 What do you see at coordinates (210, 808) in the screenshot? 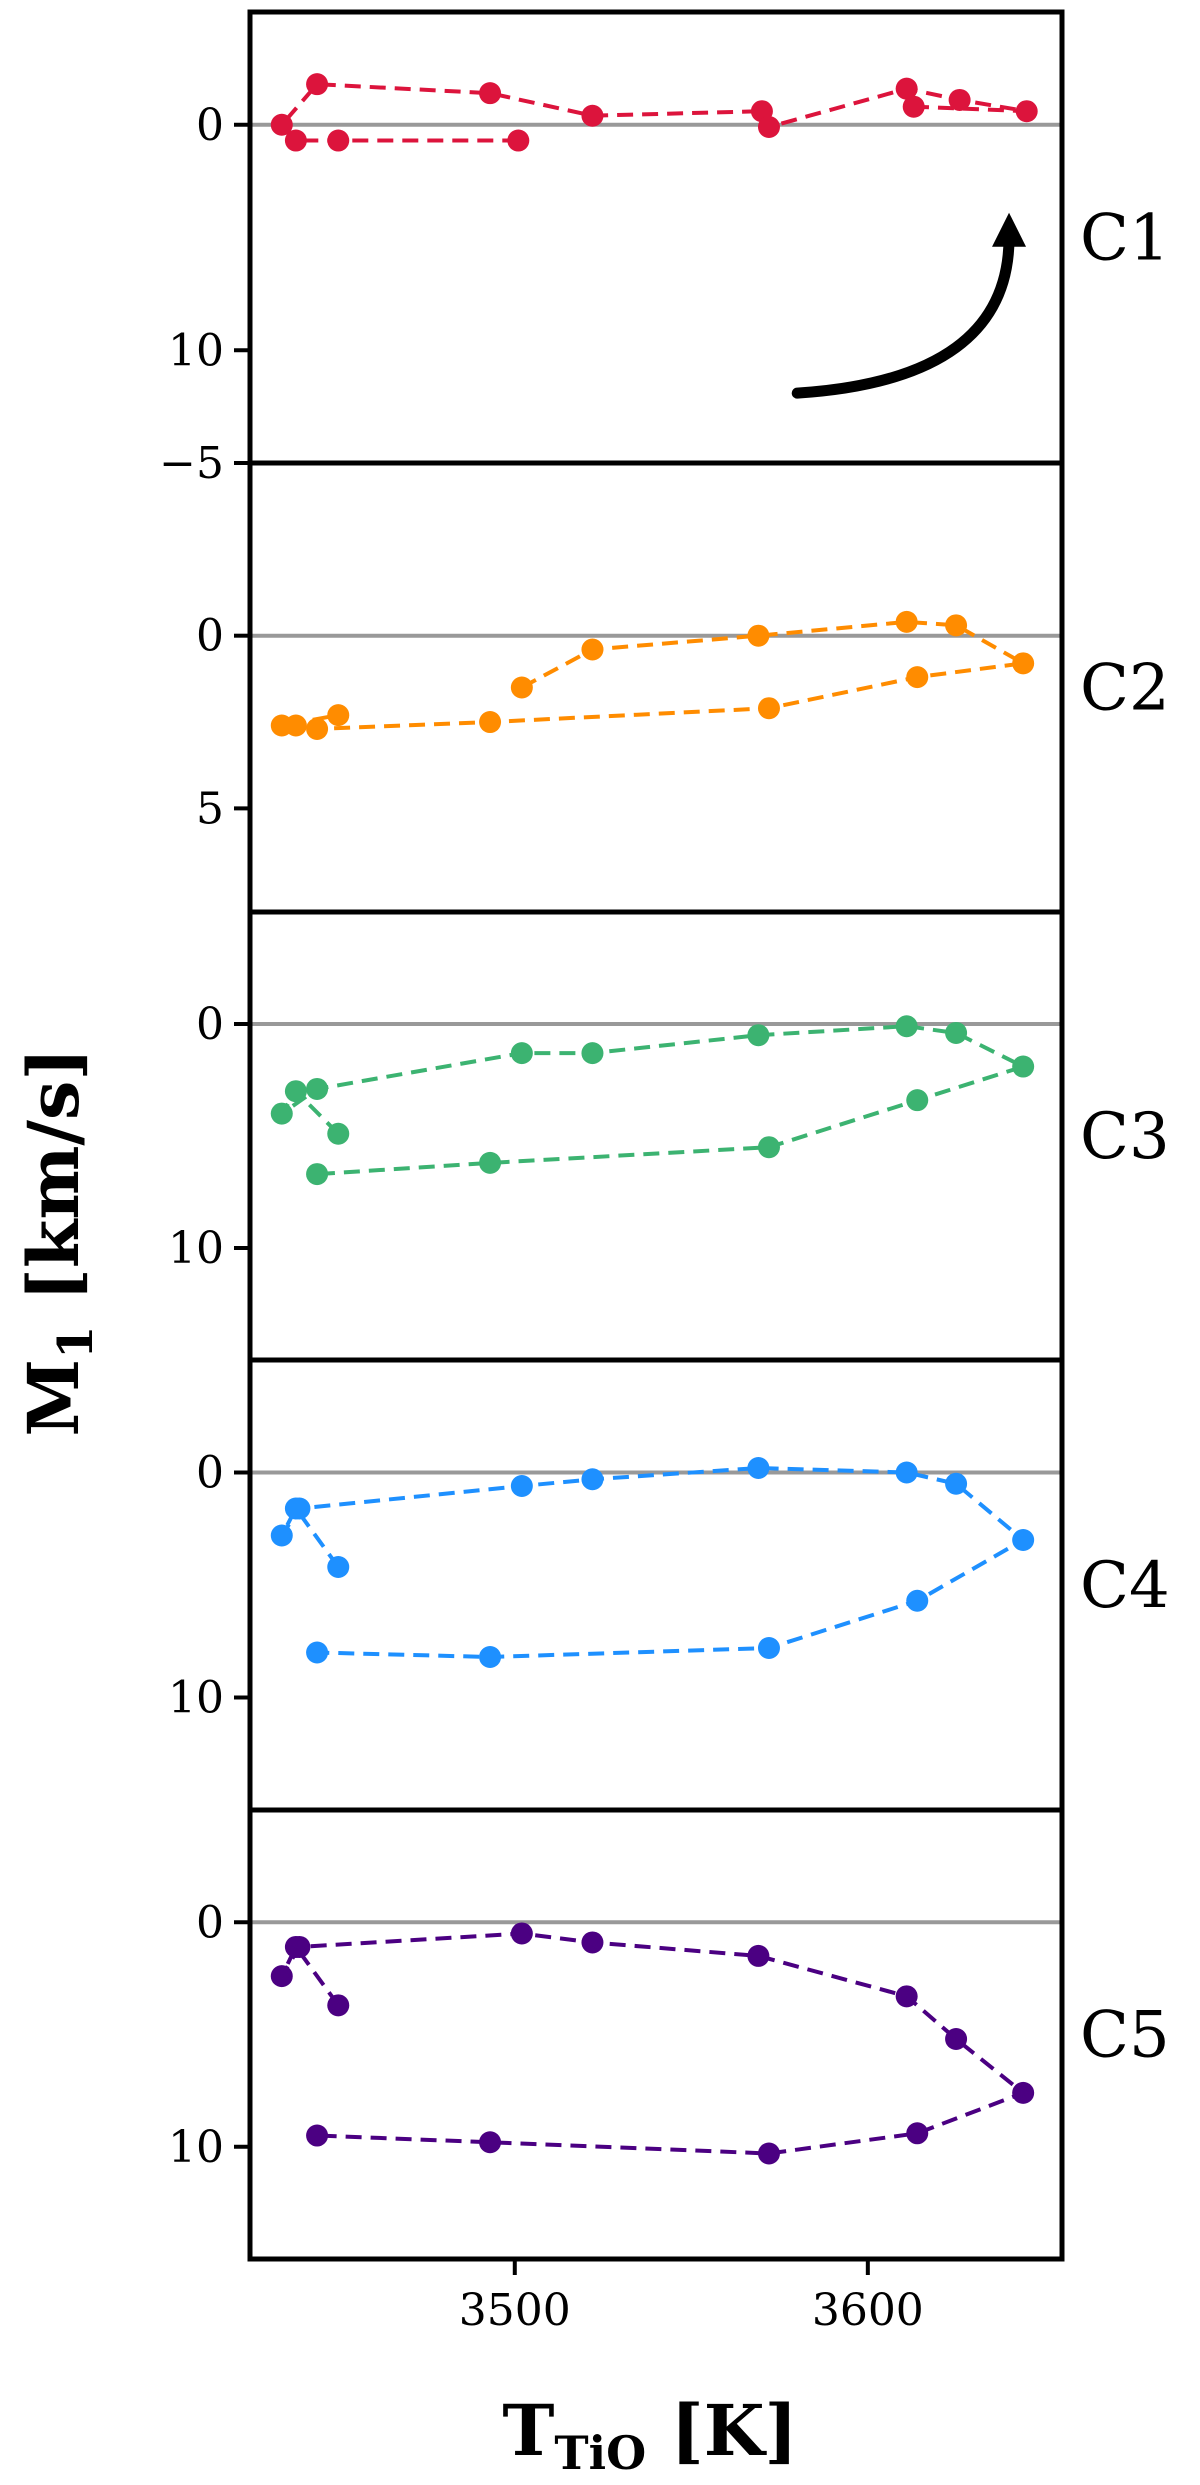
I see `y-tick-label: 5` at bounding box center [210, 808].